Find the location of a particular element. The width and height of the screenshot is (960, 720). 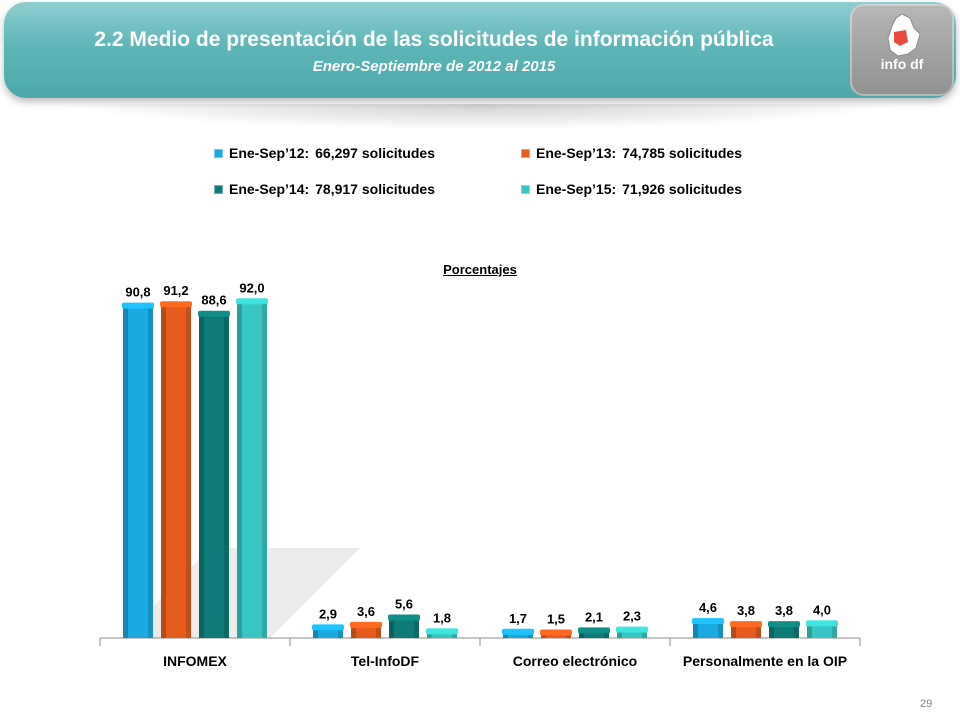

logo-text: info df is located at coordinates (902, 64).